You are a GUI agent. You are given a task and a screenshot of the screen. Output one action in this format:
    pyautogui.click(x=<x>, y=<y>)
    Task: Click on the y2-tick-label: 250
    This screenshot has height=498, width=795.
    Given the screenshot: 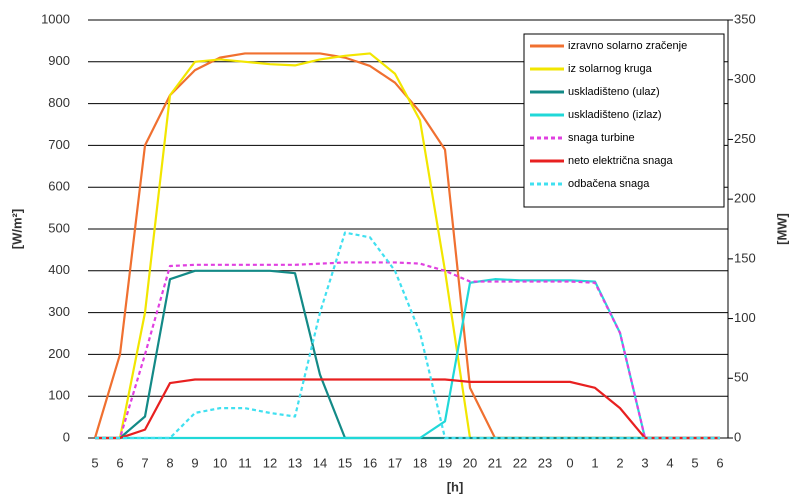 What is the action you would take?
    pyautogui.click(x=745, y=138)
    